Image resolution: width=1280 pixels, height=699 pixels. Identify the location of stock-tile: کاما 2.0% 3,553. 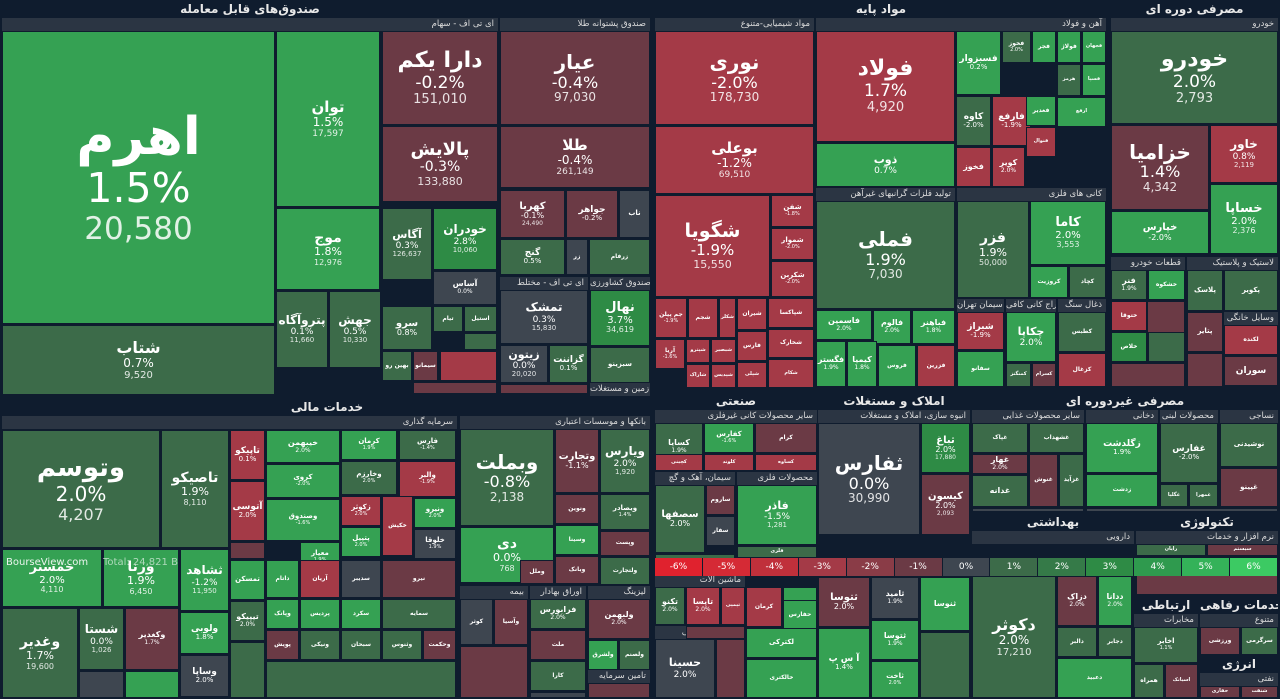
(1068, 233).